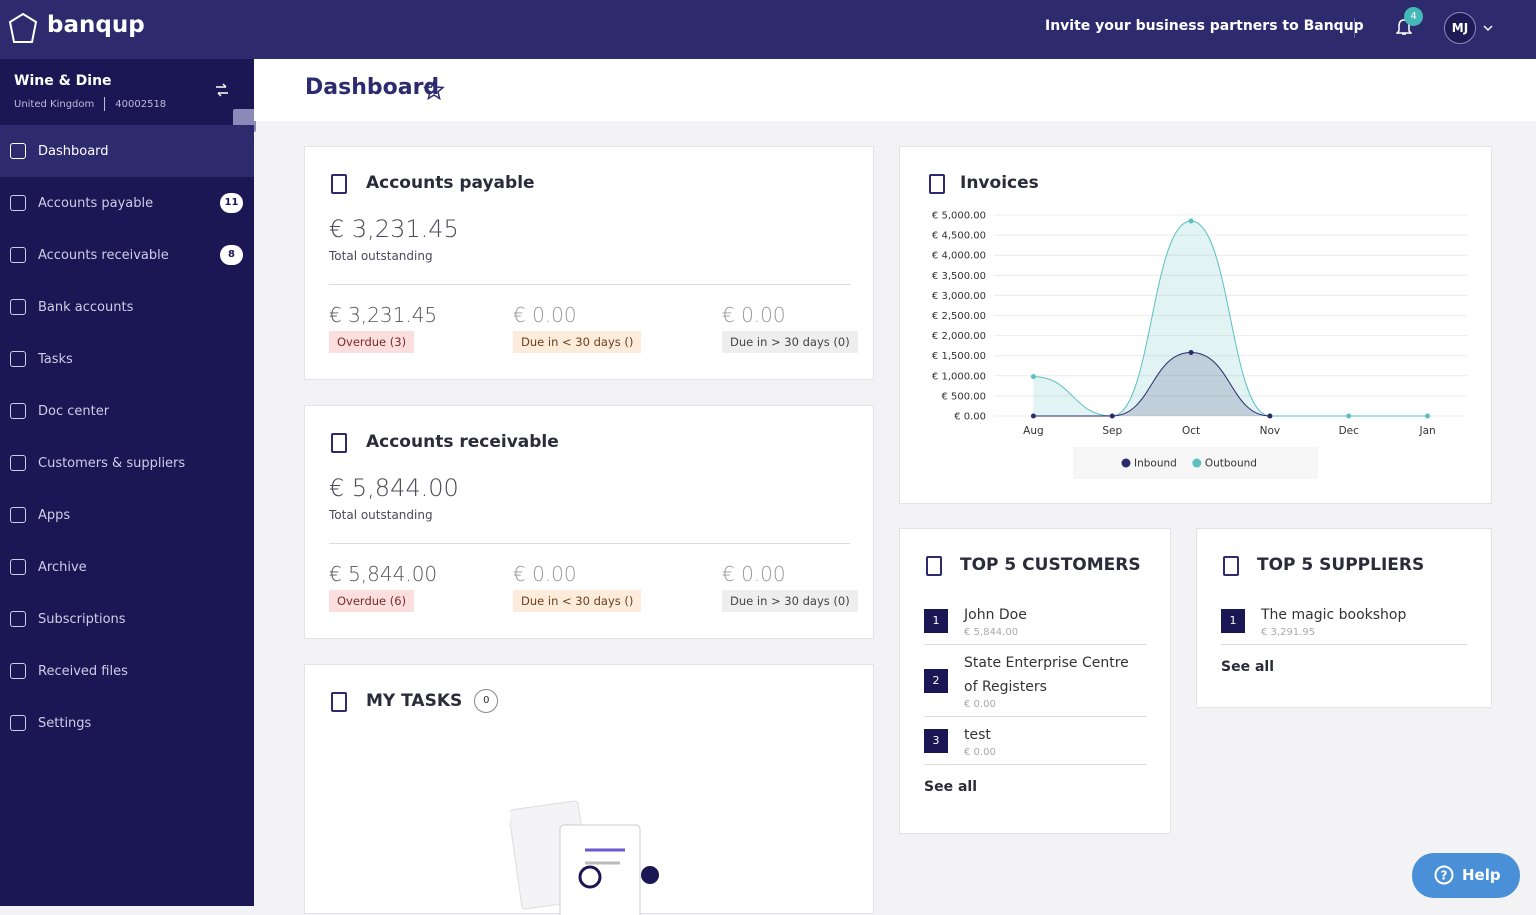 The height and width of the screenshot is (915, 1536). What do you see at coordinates (127, 619) in the screenshot?
I see `nav-item: Subscriptions` at bounding box center [127, 619].